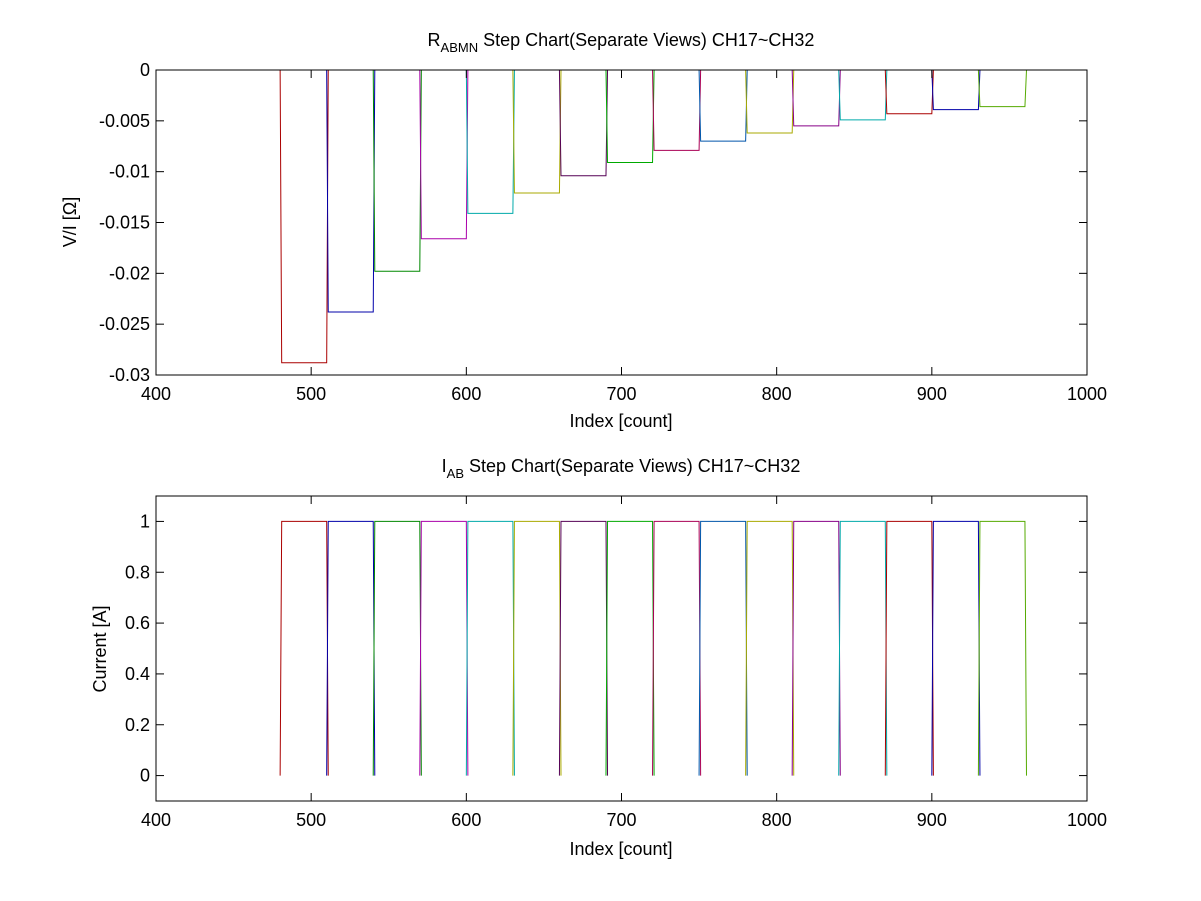 The image size is (1201, 901). What do you see at coordinates (455, 473) in the screenshot?
I see `title-subscript: AB` at bounding box center [455, 473].